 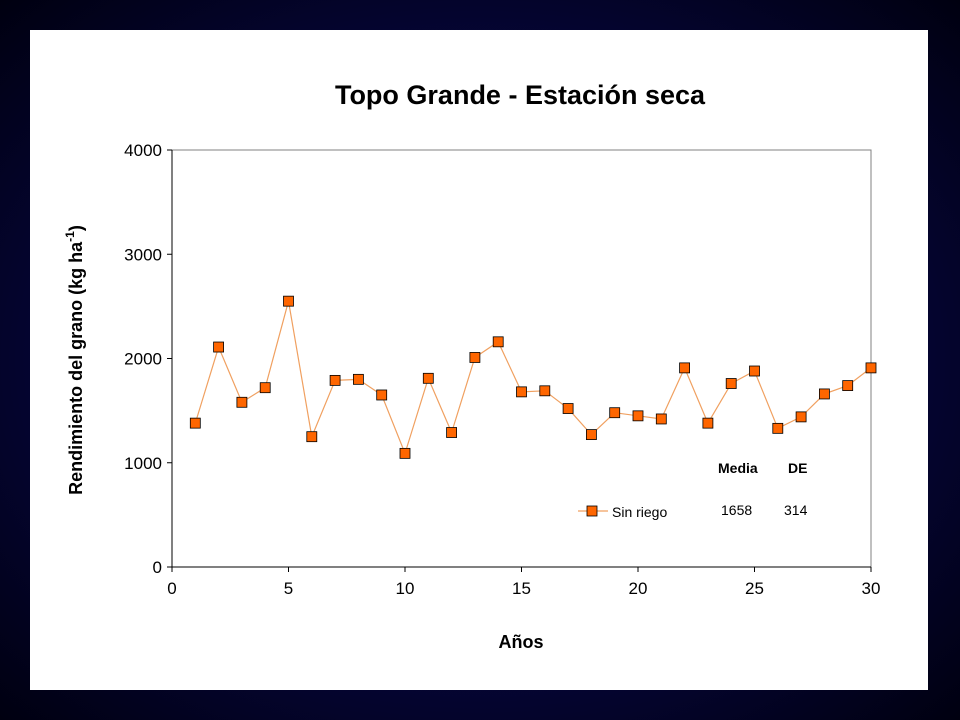 What do you see at coordinates (405, 588) in the screenshot?
I see `x-tick-label: 10` at bounding box center [405, 588].